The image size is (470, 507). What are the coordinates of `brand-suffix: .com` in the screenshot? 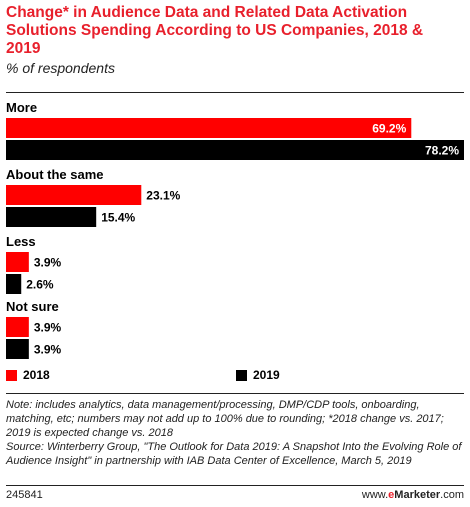 It's located at (452, 495).